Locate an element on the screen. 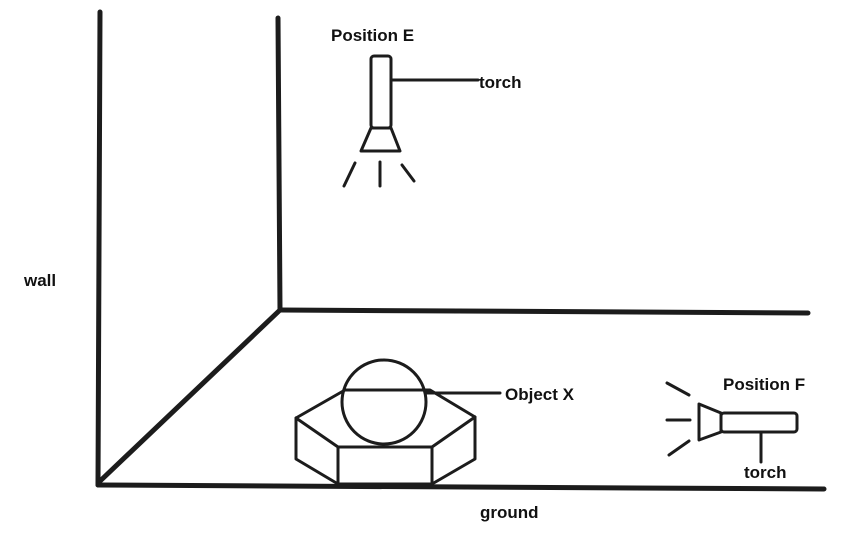 The image size is (850, 534). object-x is located at coordinates (398, 422).